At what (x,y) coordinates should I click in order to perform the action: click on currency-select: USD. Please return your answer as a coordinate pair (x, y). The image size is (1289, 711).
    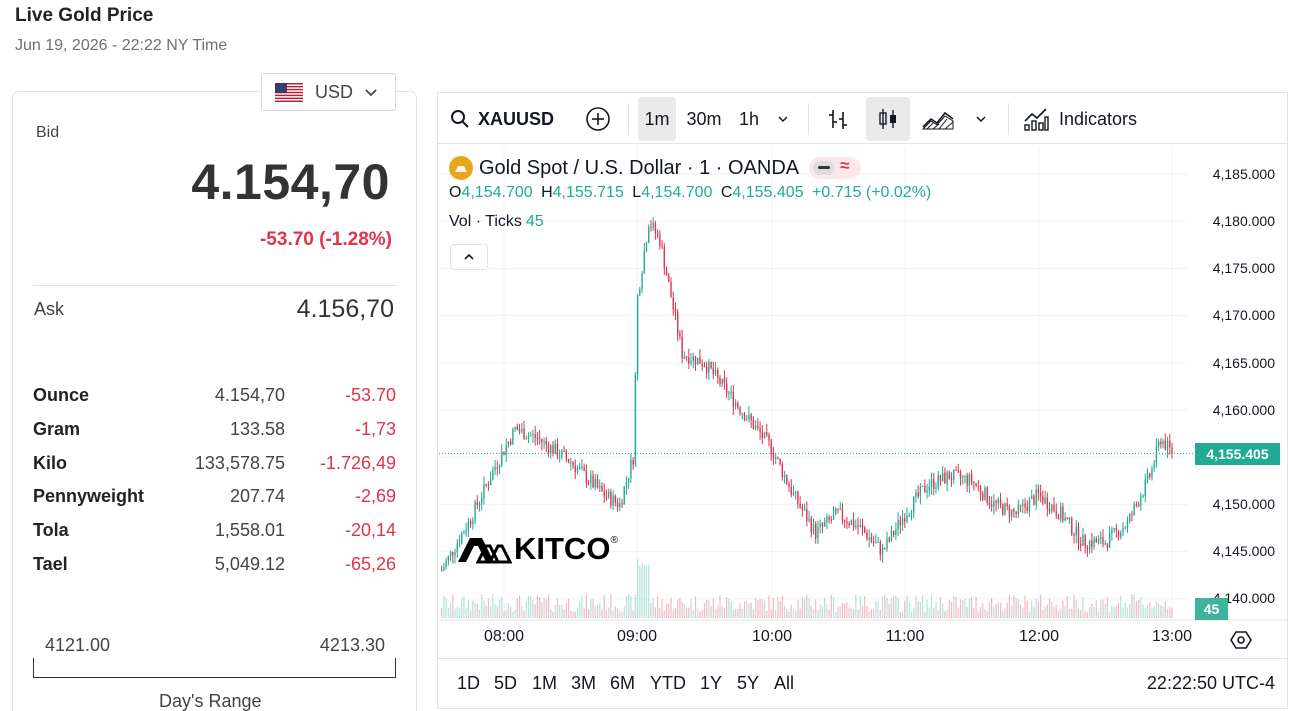
    Looking at the image, I should click on (328, 92).